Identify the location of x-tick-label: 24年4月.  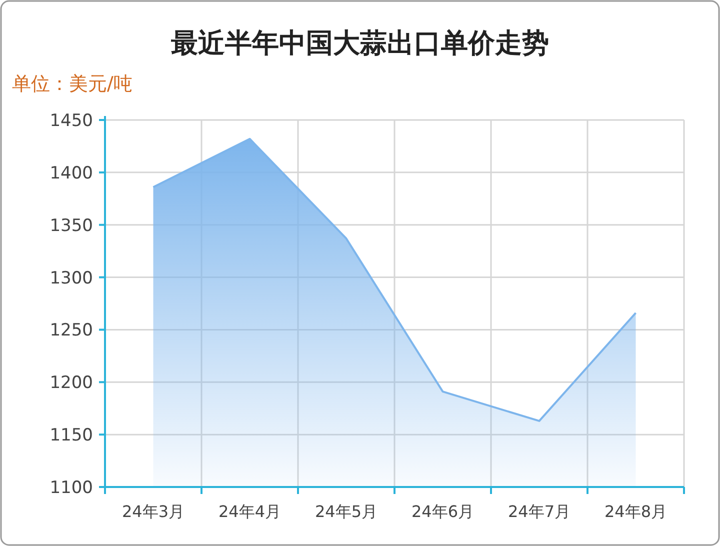
(250, 511).